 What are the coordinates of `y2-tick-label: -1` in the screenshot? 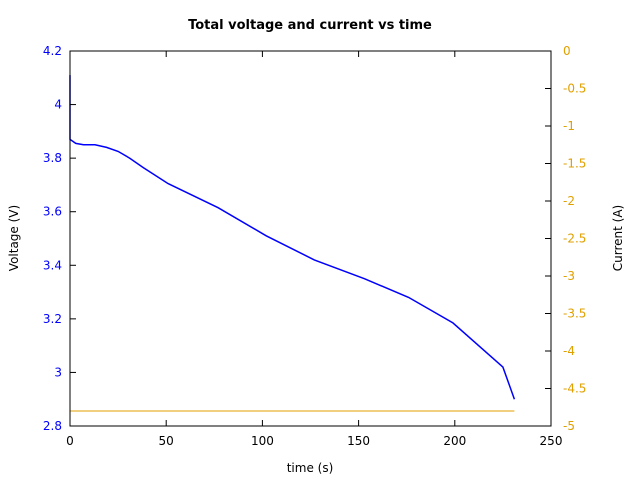 It's located at (569, 126).